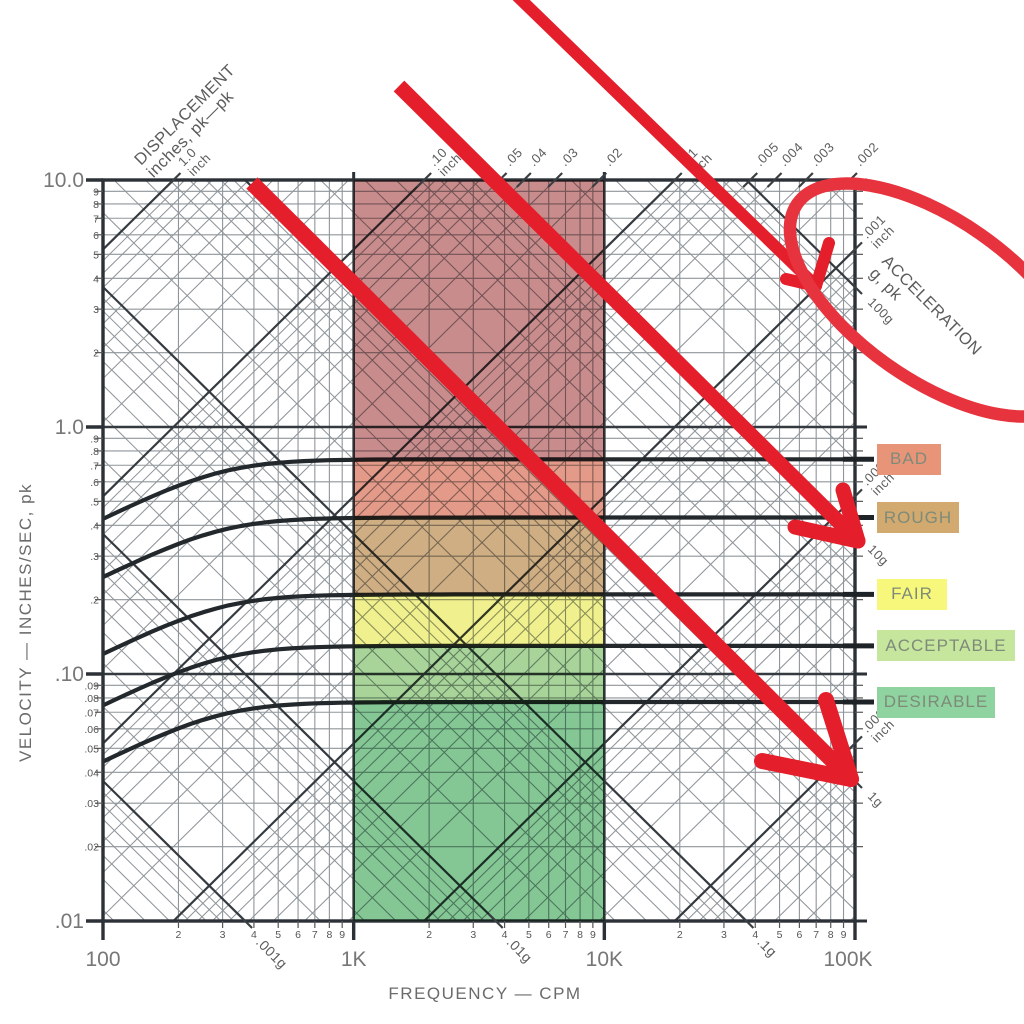 This screenshot has width=1024, height=1024. Describe the element at coordinates (91, 804) in the screenshot. I see `y-axis-minor-label: .03` at that location.